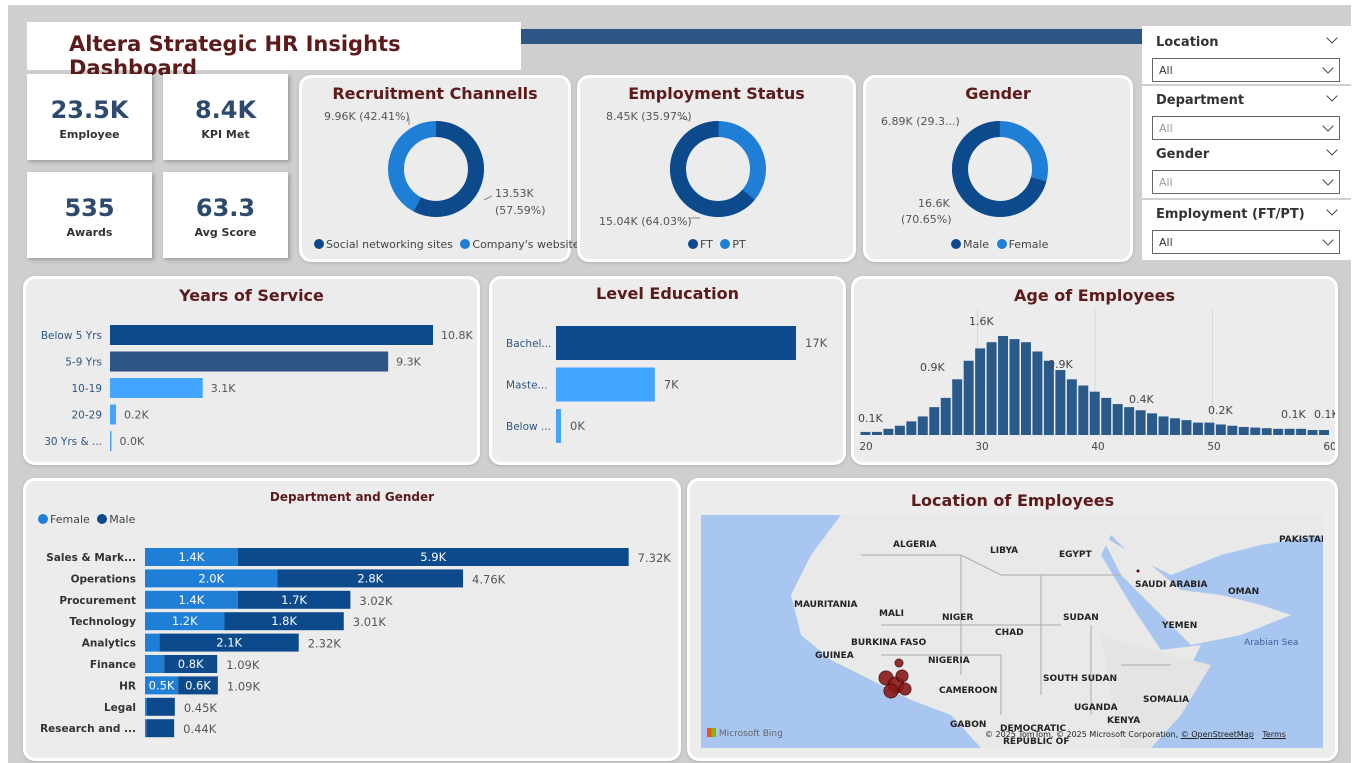 Image resolution: width=1359 pixels, height=763 pixels. Describe the element at coordinates (1246, 169) in the screenshot. I see `filter-gender: Gender All` at that location.